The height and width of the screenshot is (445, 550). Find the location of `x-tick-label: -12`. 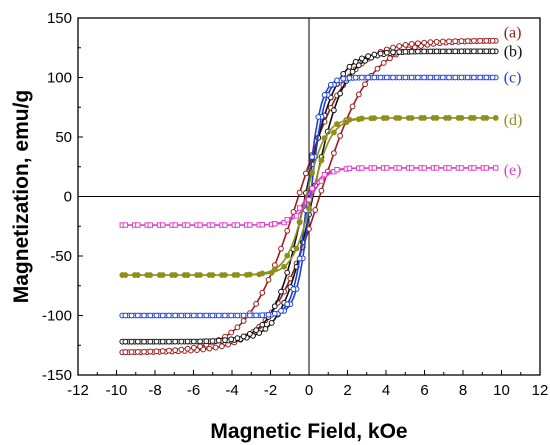

x-tick-label: -12 is located at coordinates (78, 390).